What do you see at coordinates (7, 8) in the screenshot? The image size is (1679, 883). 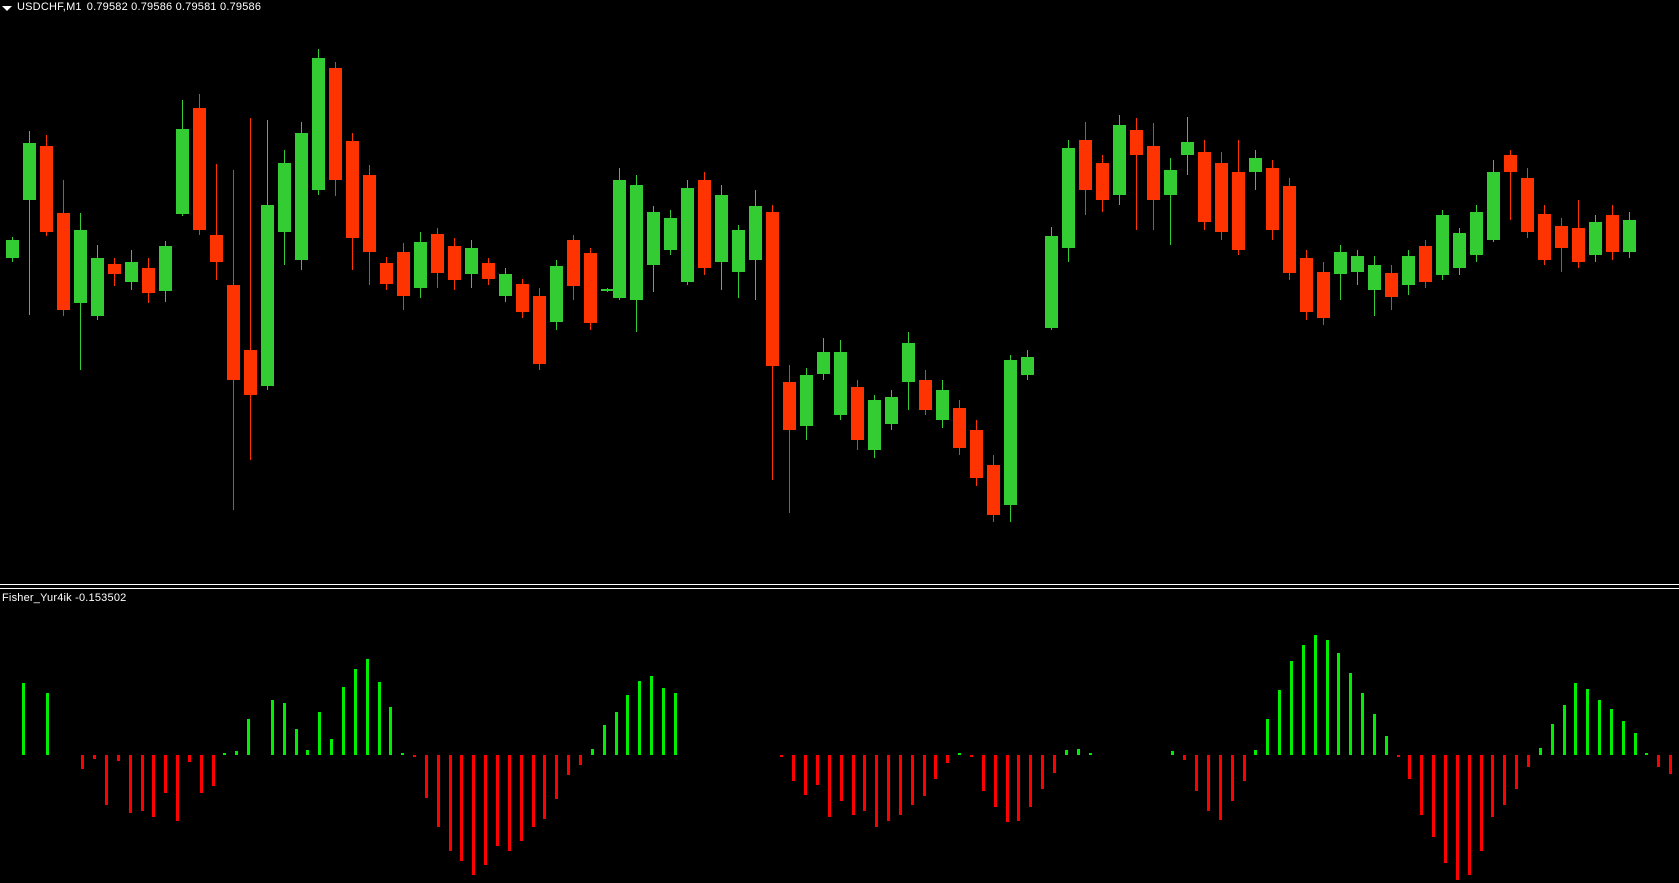 I see `chevron-down-icon` at bounding box center [7, 8].